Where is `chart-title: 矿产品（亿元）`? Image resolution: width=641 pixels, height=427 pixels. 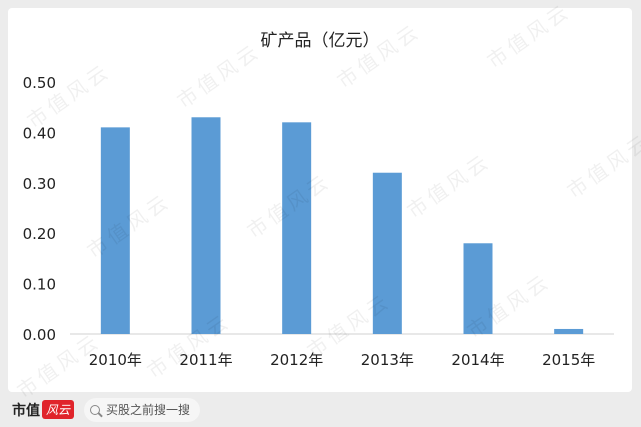
chart-title: 矿产品（亿元） is located at coordinates (320, 41).